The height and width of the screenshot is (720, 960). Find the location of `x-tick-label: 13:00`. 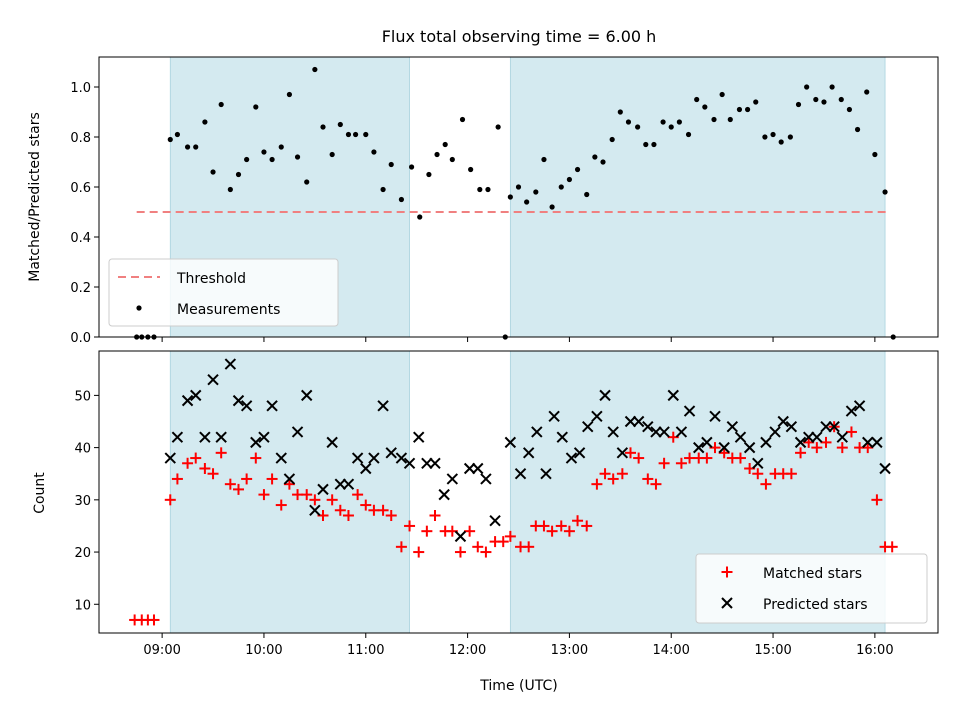

x-tick-label: 13:00 is located at coordinates (569, 650).